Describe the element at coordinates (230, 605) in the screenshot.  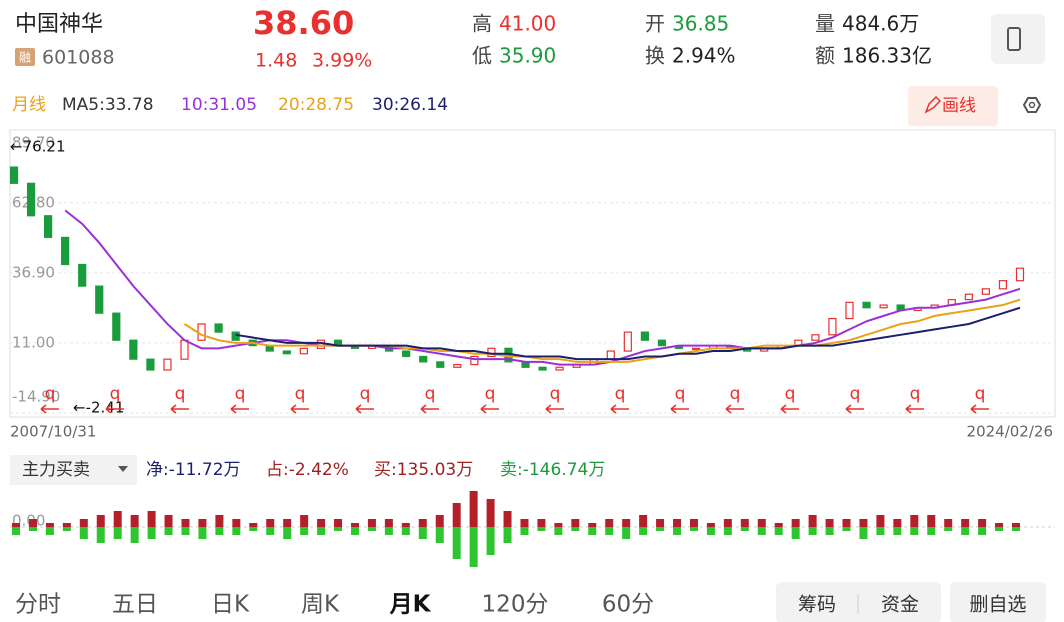
I see `period-tab: 日K` at that location.